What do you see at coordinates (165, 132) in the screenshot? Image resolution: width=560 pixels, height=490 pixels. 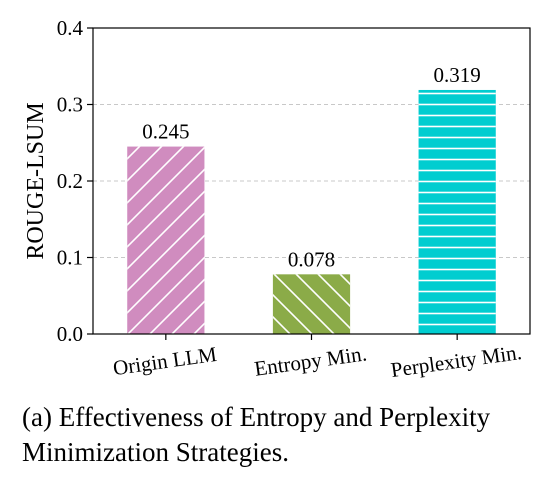 I see `data-label: 0.245` at bounding box center [165, 132].